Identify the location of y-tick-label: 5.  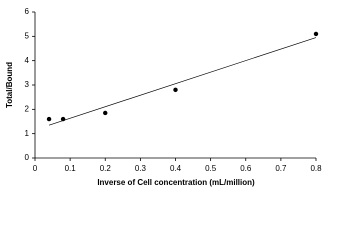
(27, 35).